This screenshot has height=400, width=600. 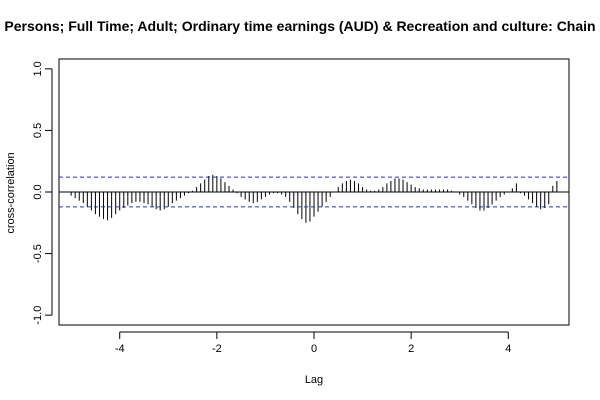 I want to click on y-tick-label: 0.0, so click(x=38, y=191).